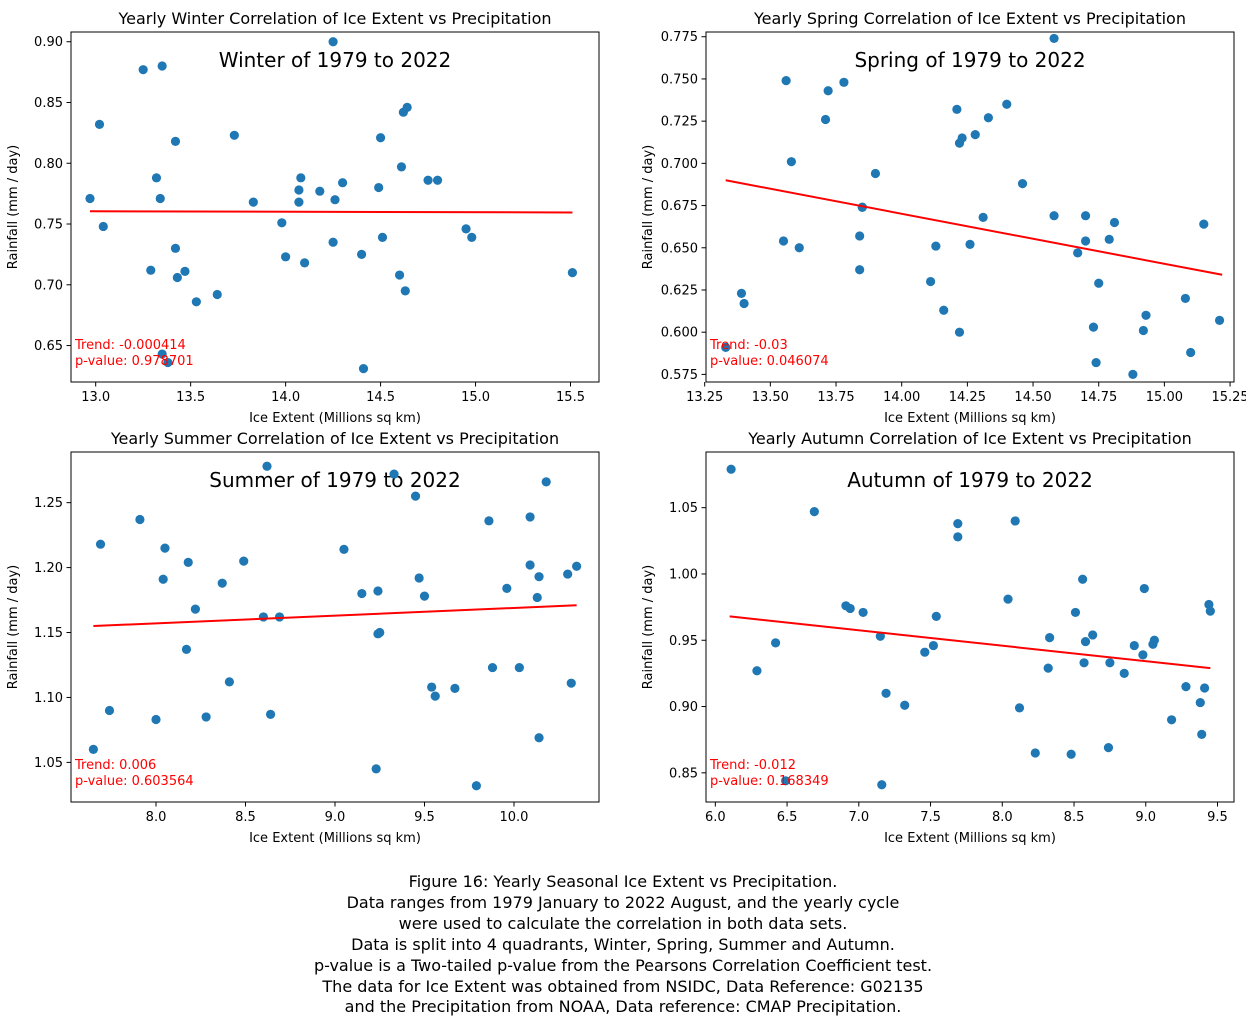  I want to click on x-tick-label: 14.25, so click(967, 397).